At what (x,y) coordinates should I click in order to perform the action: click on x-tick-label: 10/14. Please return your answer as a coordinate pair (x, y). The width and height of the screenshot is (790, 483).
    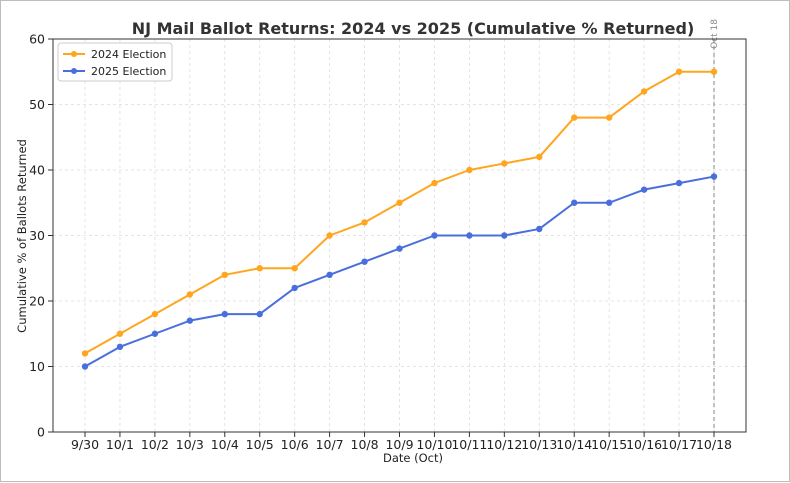
    Looking at the image, I should click on (574, 444).